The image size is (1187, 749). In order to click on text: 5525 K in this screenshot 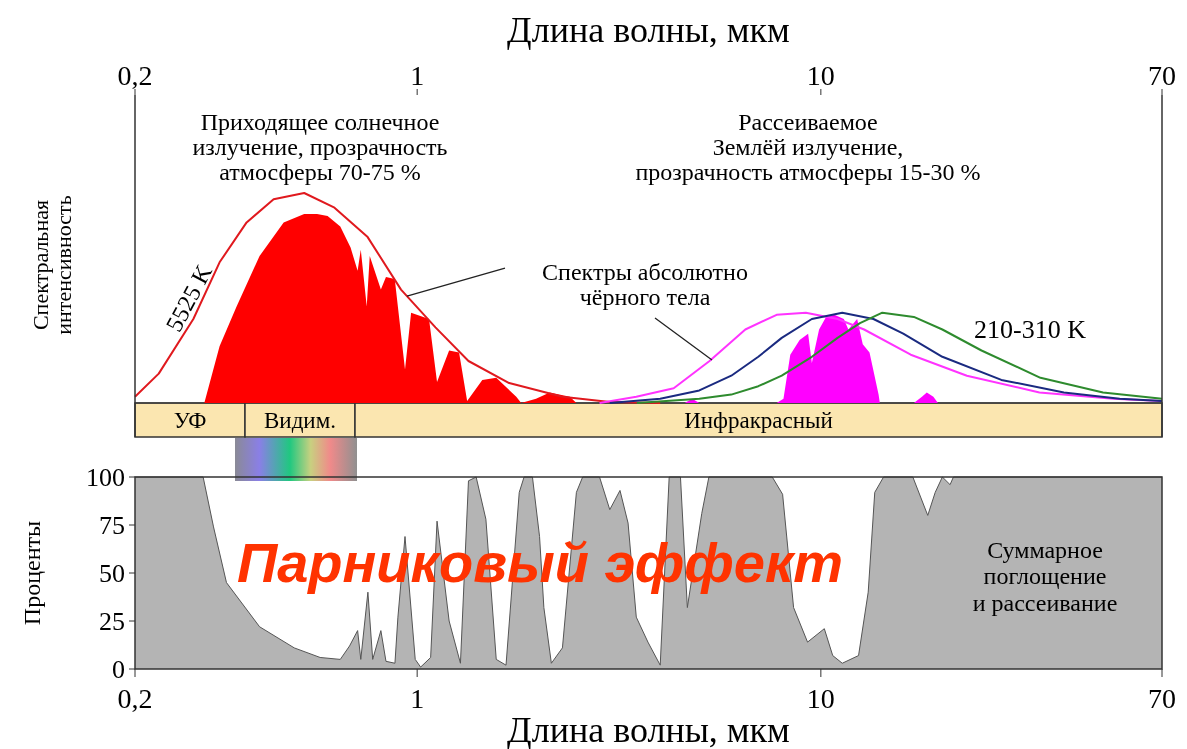, I will do `click(189, 298)`.